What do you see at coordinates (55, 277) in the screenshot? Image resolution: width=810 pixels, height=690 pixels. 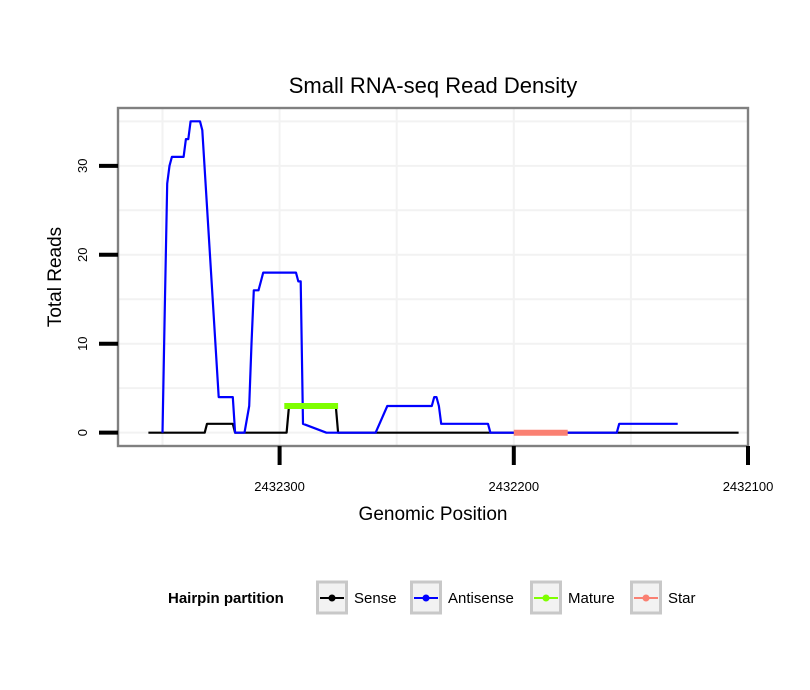 I see `y-axis-label: Total Reads` at bounding box center [55, 277].